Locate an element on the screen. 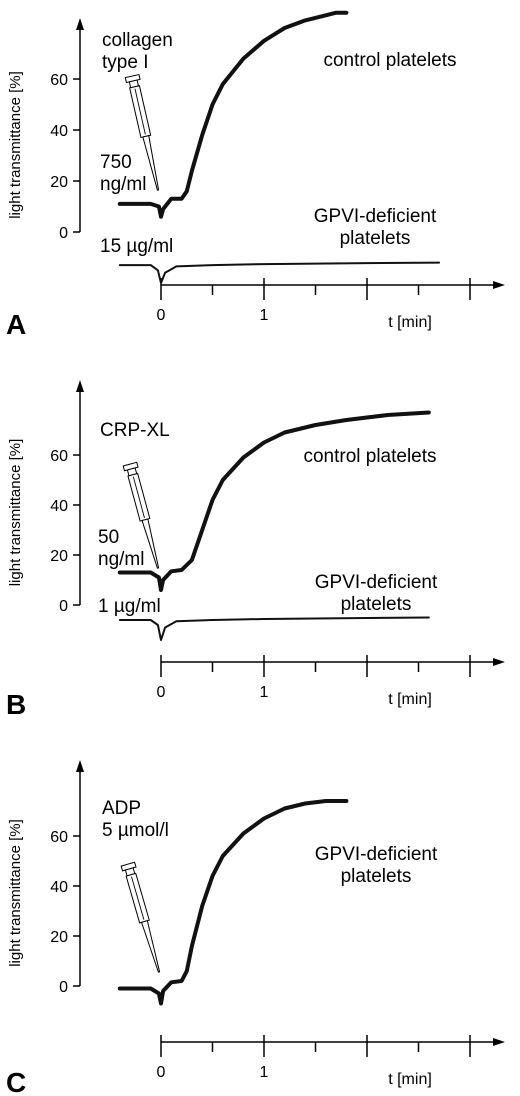 Image resolution: width=520 pixels, height=1096 pixels. dose-label: 15 µg/ml is located at coordinates (136, 246).